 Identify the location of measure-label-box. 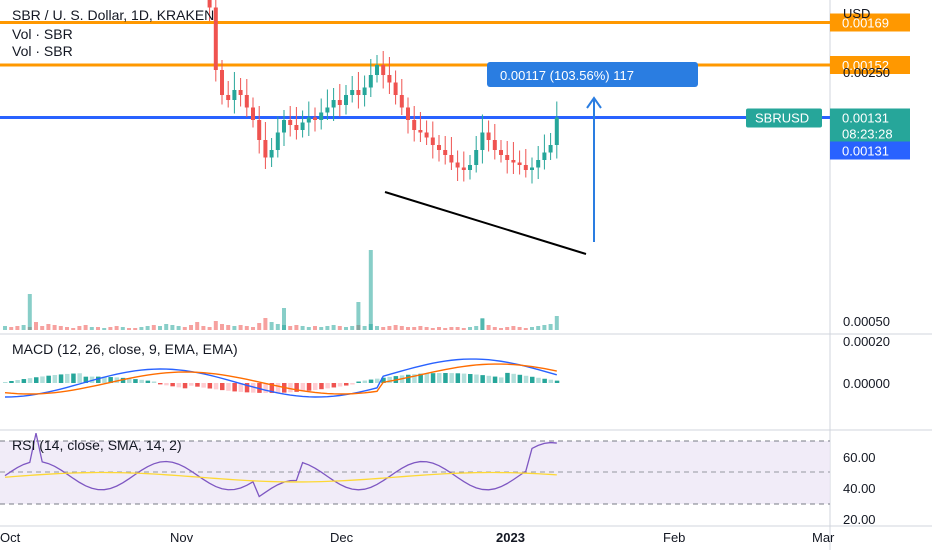
(592, 74).